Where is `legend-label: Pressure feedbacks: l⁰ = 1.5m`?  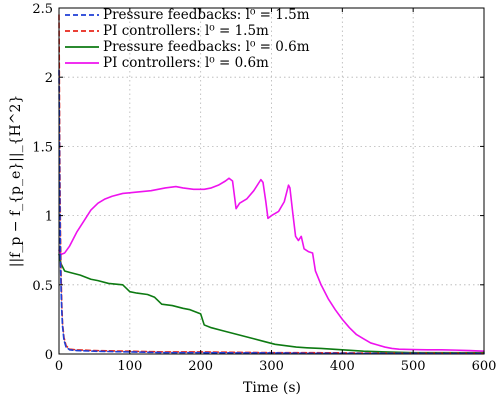 legend-label: Pressure feedbacks: l⁰ = 1.5m is located at coordinates (206, 15).